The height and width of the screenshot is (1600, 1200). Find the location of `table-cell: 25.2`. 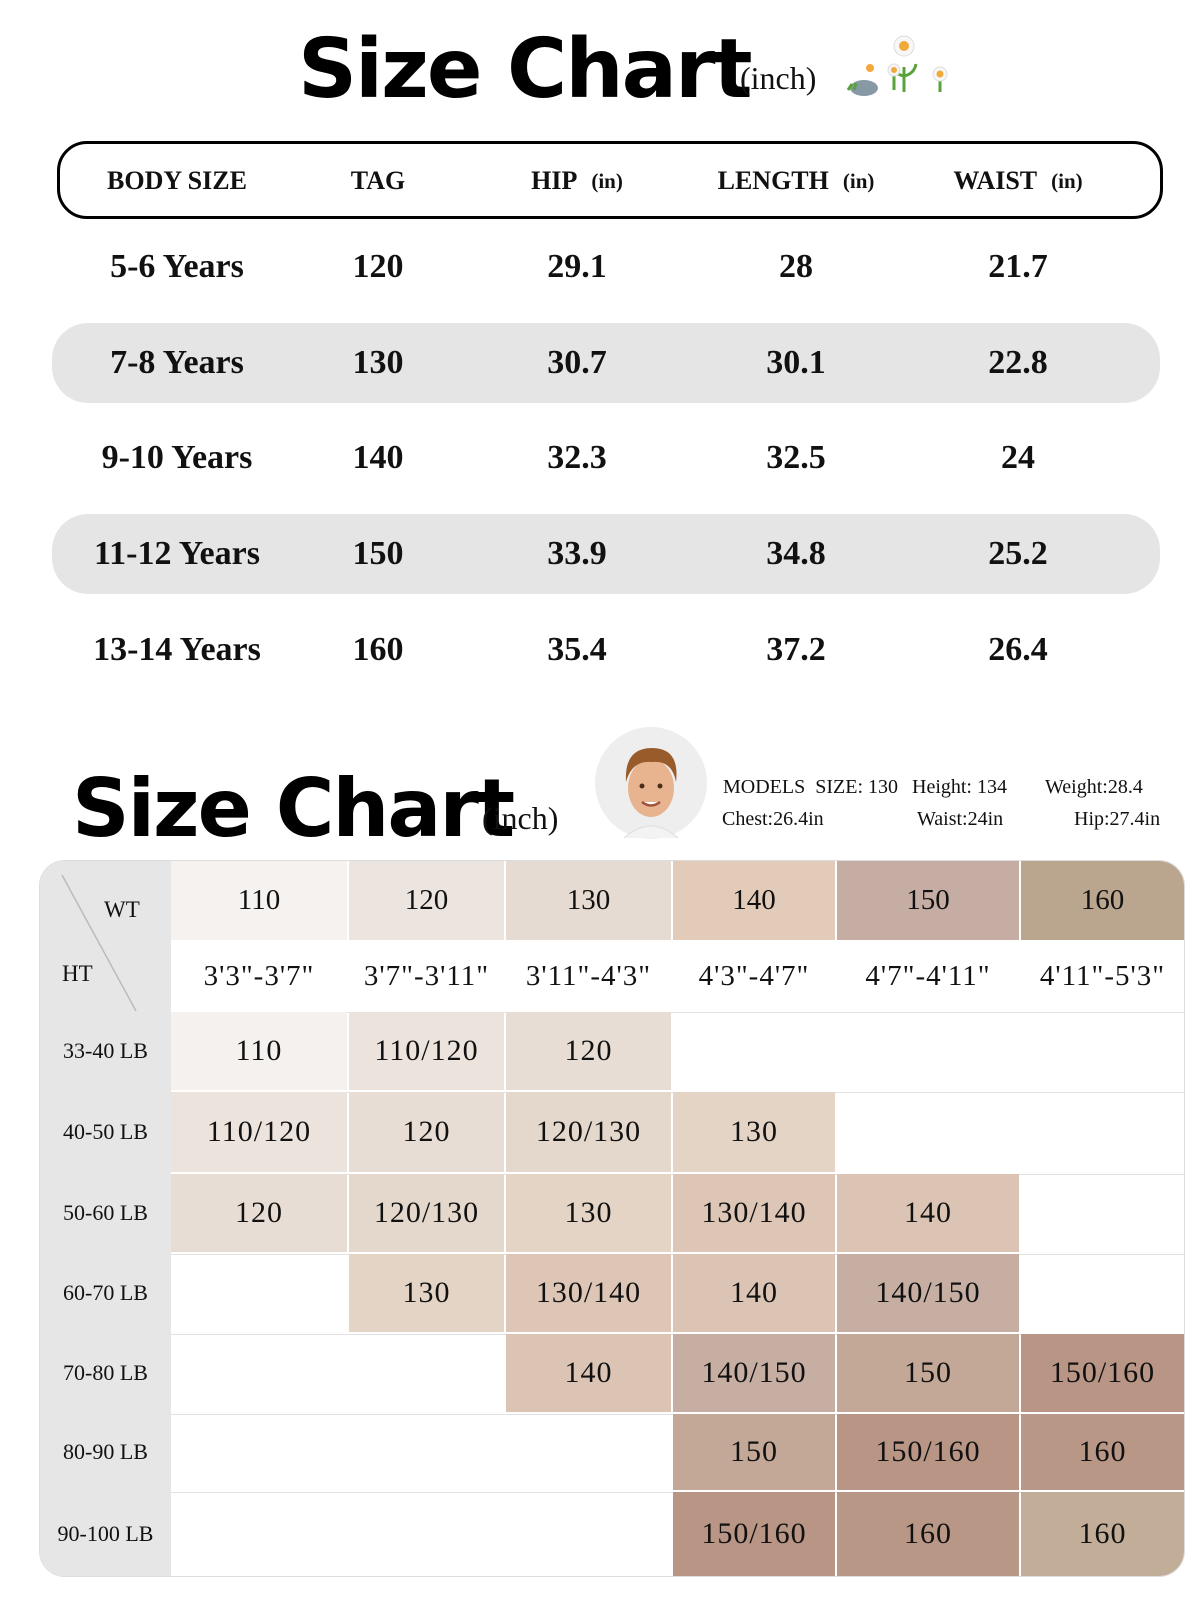

table-cell: 25.2 is located at coordinates (1018, 553).